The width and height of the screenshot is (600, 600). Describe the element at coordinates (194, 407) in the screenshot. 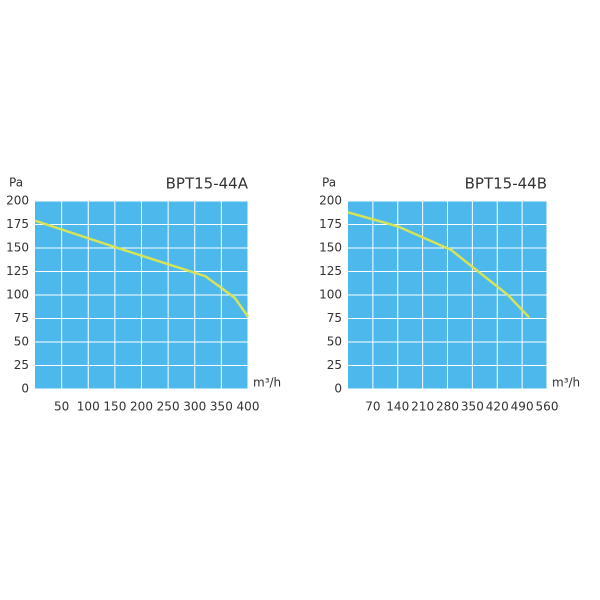

I see `x-tick-label: 300` at that location.